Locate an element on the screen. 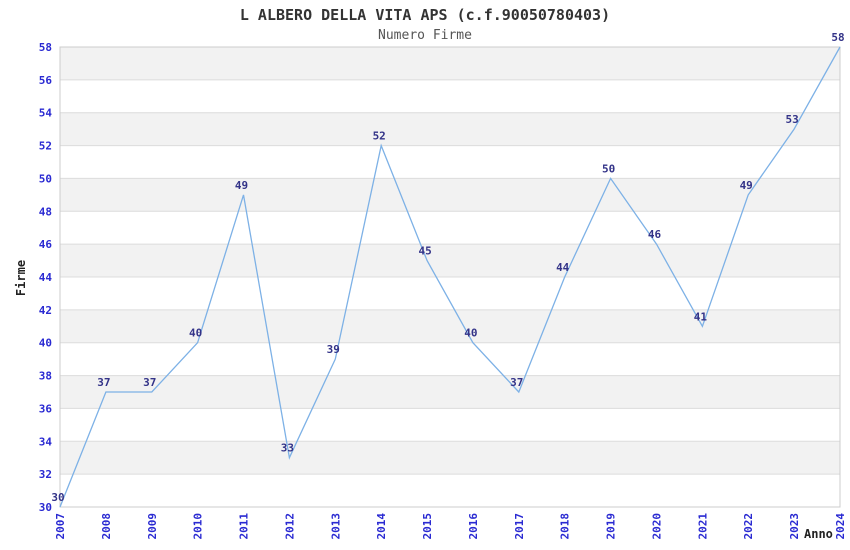  x-tick-label: 2011 is located at coordinates (244, 526).